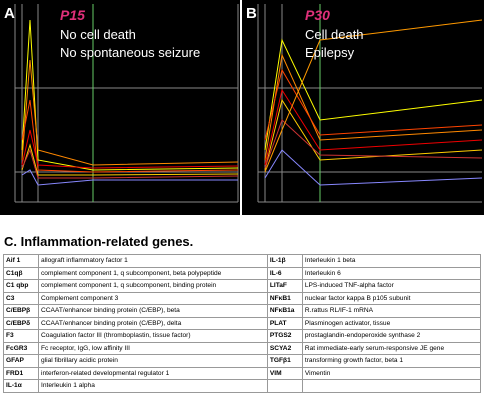  Describe the element at coordinates (391, 298) in the screenshot. I see `gene-description: nuclear factor kappa B p105 subunit` at that location.